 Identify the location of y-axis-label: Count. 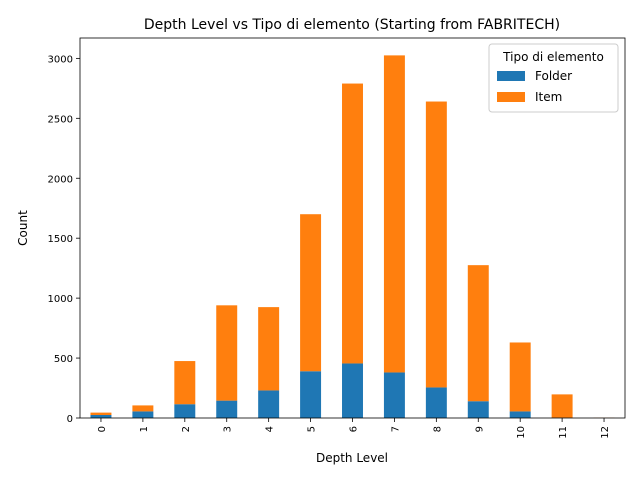
(23, 228).